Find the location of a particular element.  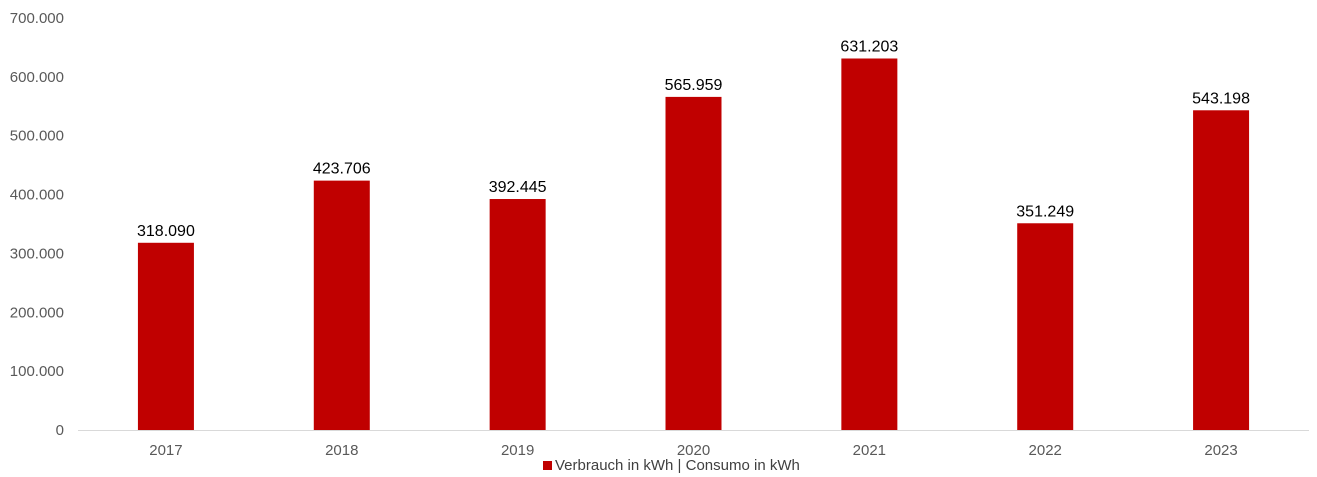

x-tick-label: 2020 is located at coordinates (693, 450).